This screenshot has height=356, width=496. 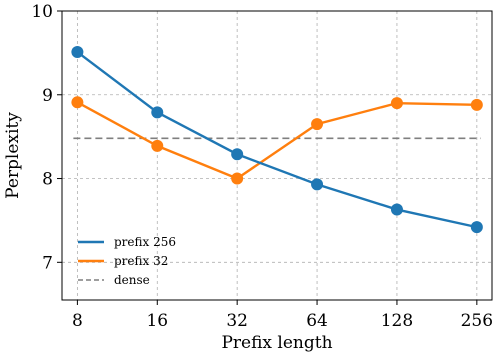 What do you see at coordinates (47, 96) in the screenshot?
I see `y-tick-label: 9` at bounding box center [47, 96].